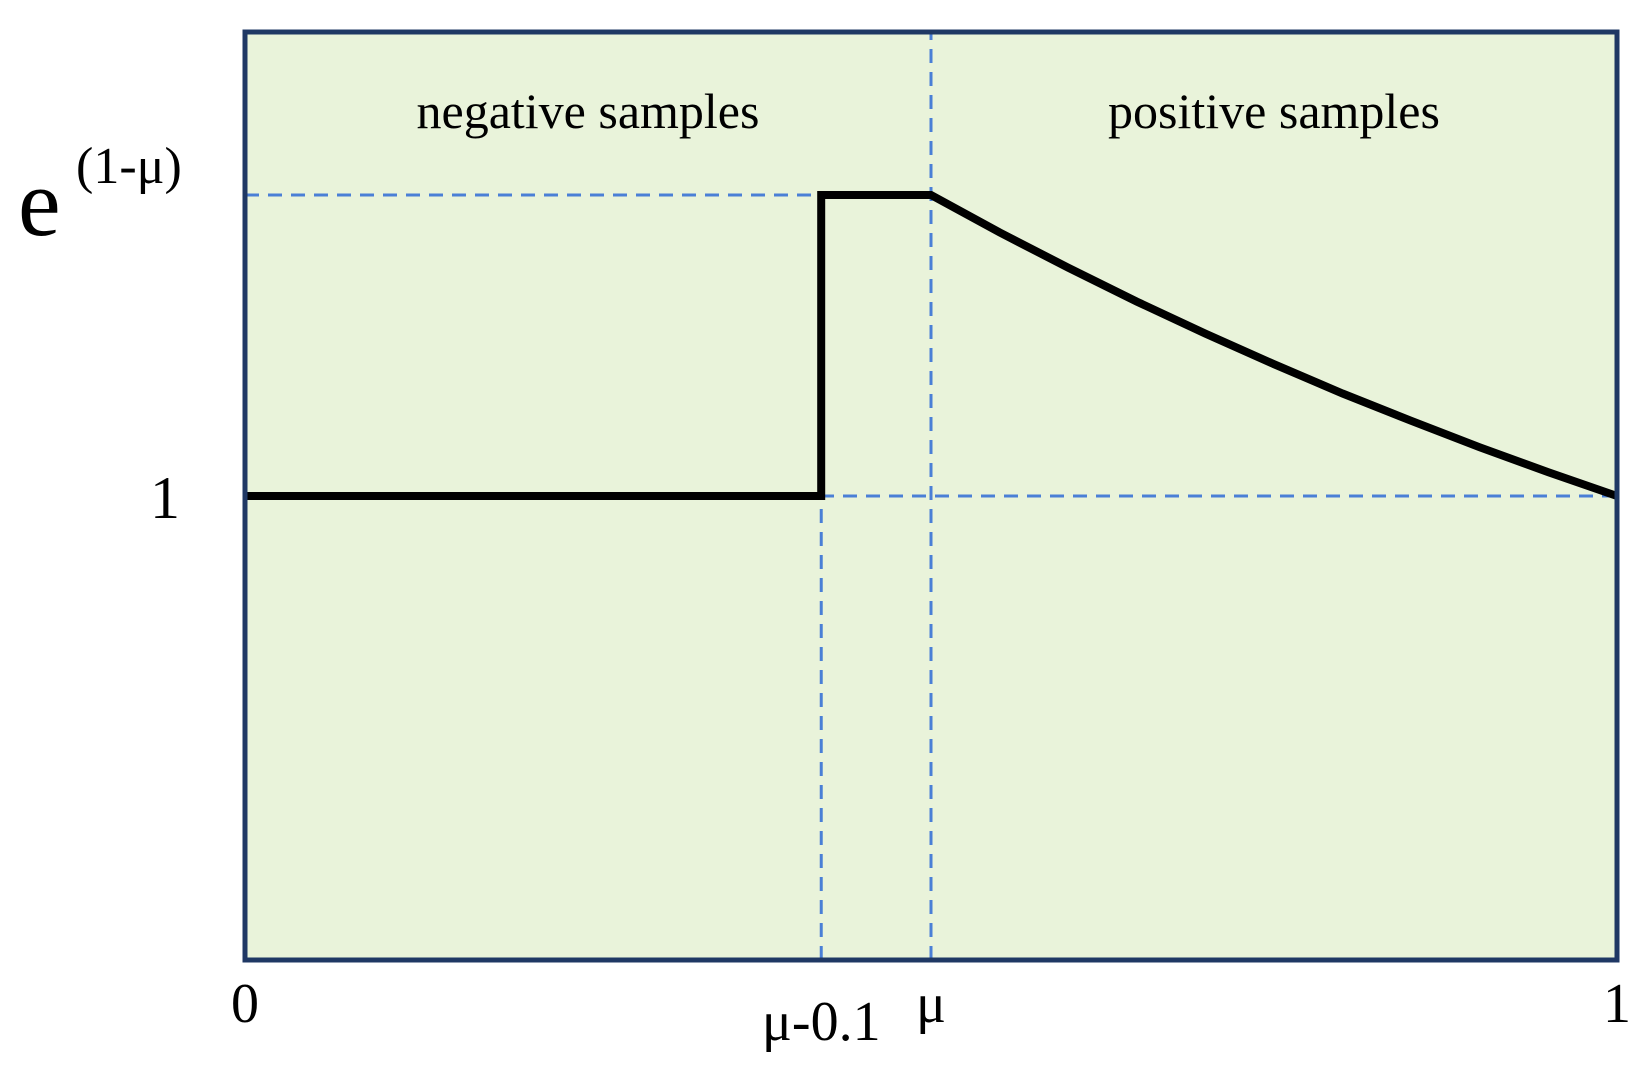 The image size is (1641, 1077). Describe the element at coordinates (588, 111) in the screenshot. I see `annotation-left-samples: negative samples` at that location.